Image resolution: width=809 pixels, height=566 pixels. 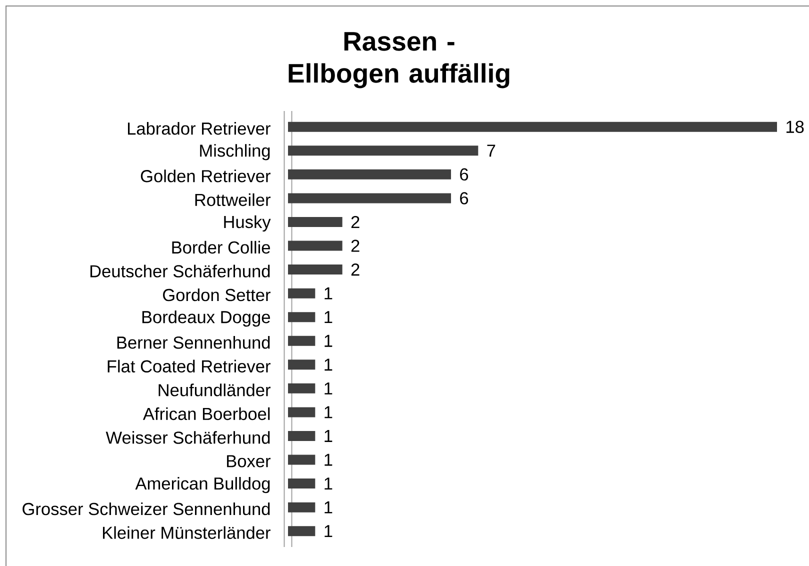 I want to click on y-tick-label: Golden Retriever, so click(x=205, y=176).